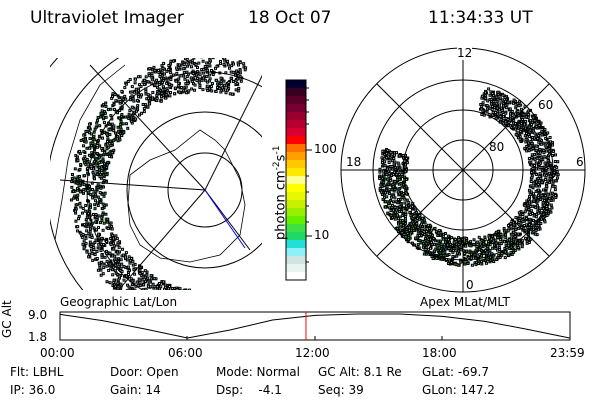 This screenshot has width=600, height=400. Describe the element at coordinates (185, 353) in the screenshot. I see `timeline-x-tick: 06:00` at that location.